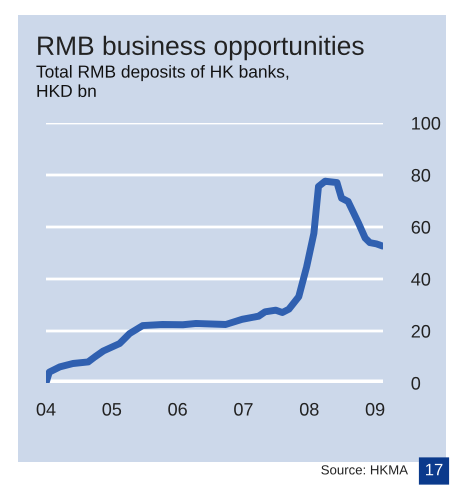  What do you see at coordinates (375, 409) in the screenshot?
I see `x-tick-label: 09` at bounding box center [375, 409].